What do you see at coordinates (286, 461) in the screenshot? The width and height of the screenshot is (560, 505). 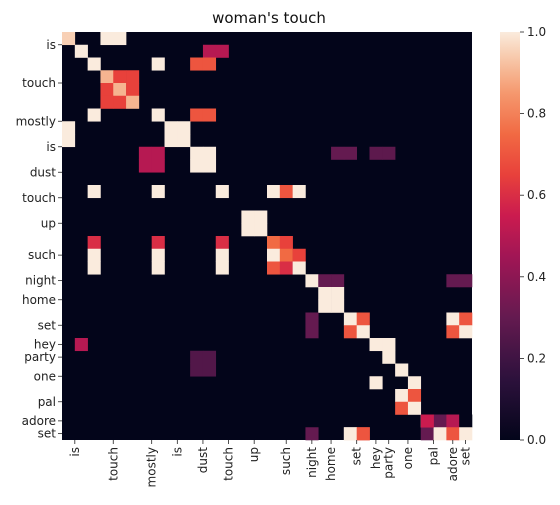 I see `x-tick-label: such` at bounding box center [286, 461].